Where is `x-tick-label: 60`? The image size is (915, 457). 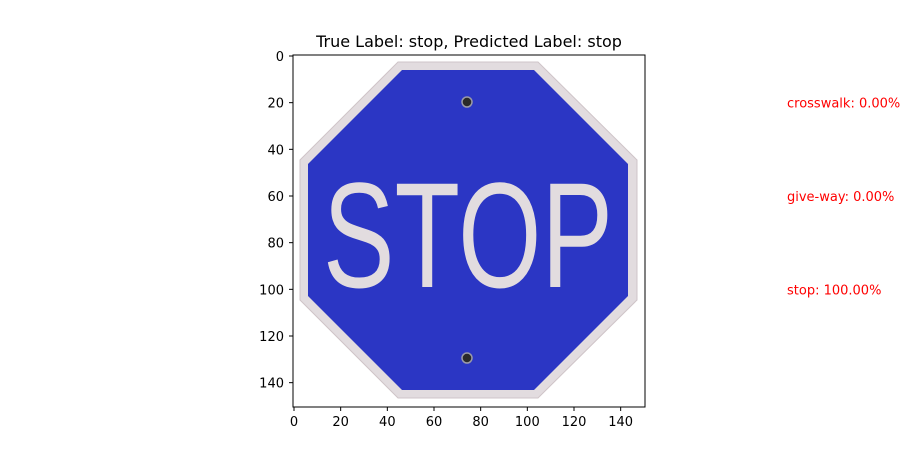 x-tick-label: 60 is located at coordinates (434, 422).